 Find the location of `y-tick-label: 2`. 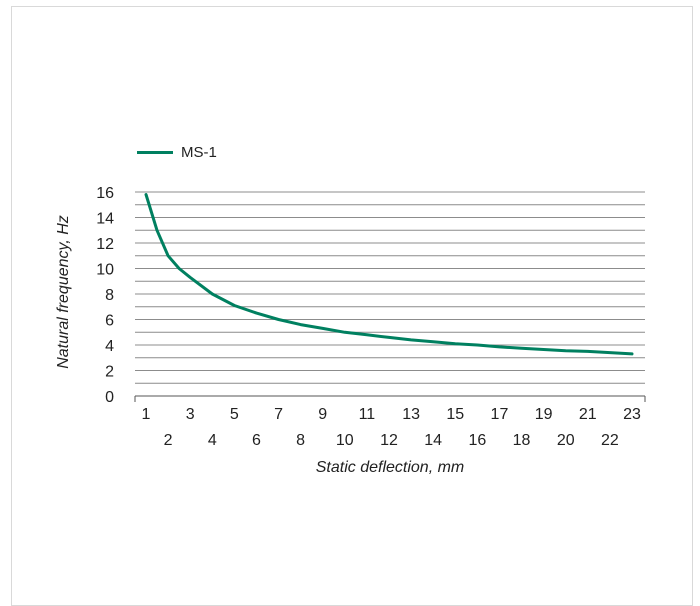

y-tick-label: 2 is located at coordinates (109, 372).